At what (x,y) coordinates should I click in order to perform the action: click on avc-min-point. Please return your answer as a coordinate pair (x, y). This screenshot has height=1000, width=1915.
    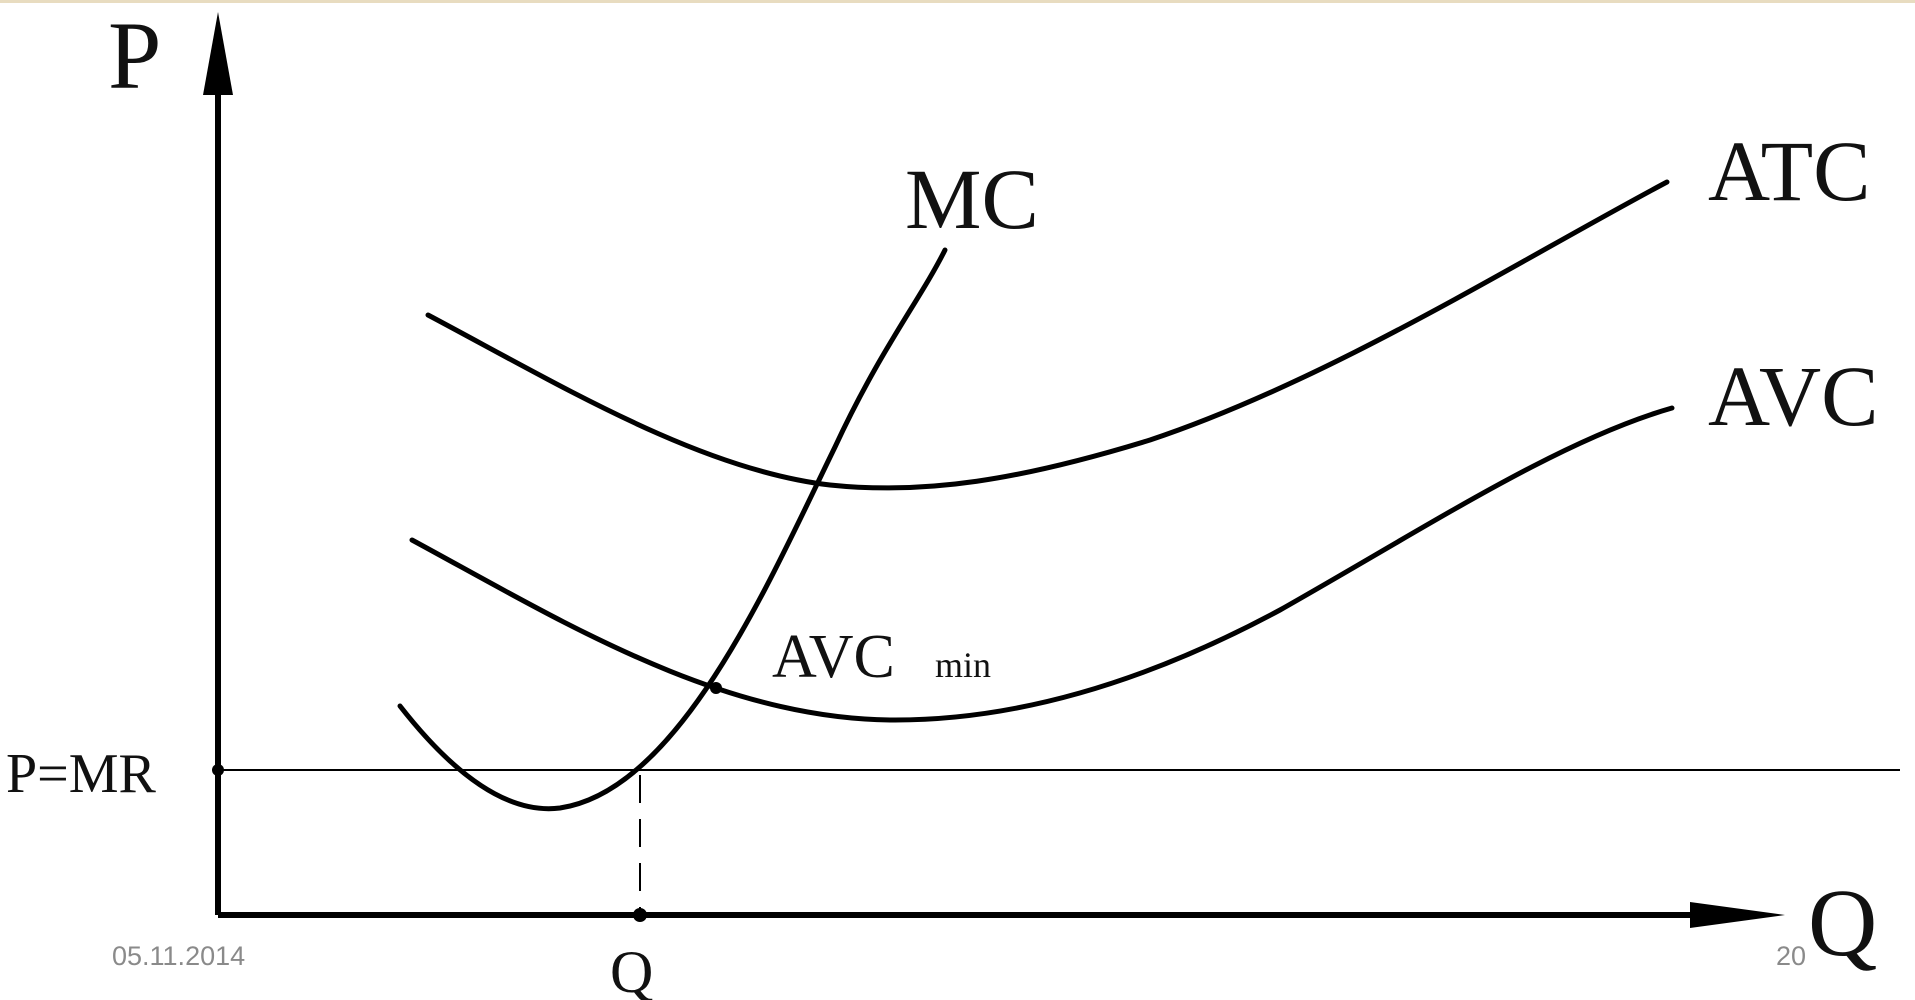
    Looking at the image, I should click on (716, 688).